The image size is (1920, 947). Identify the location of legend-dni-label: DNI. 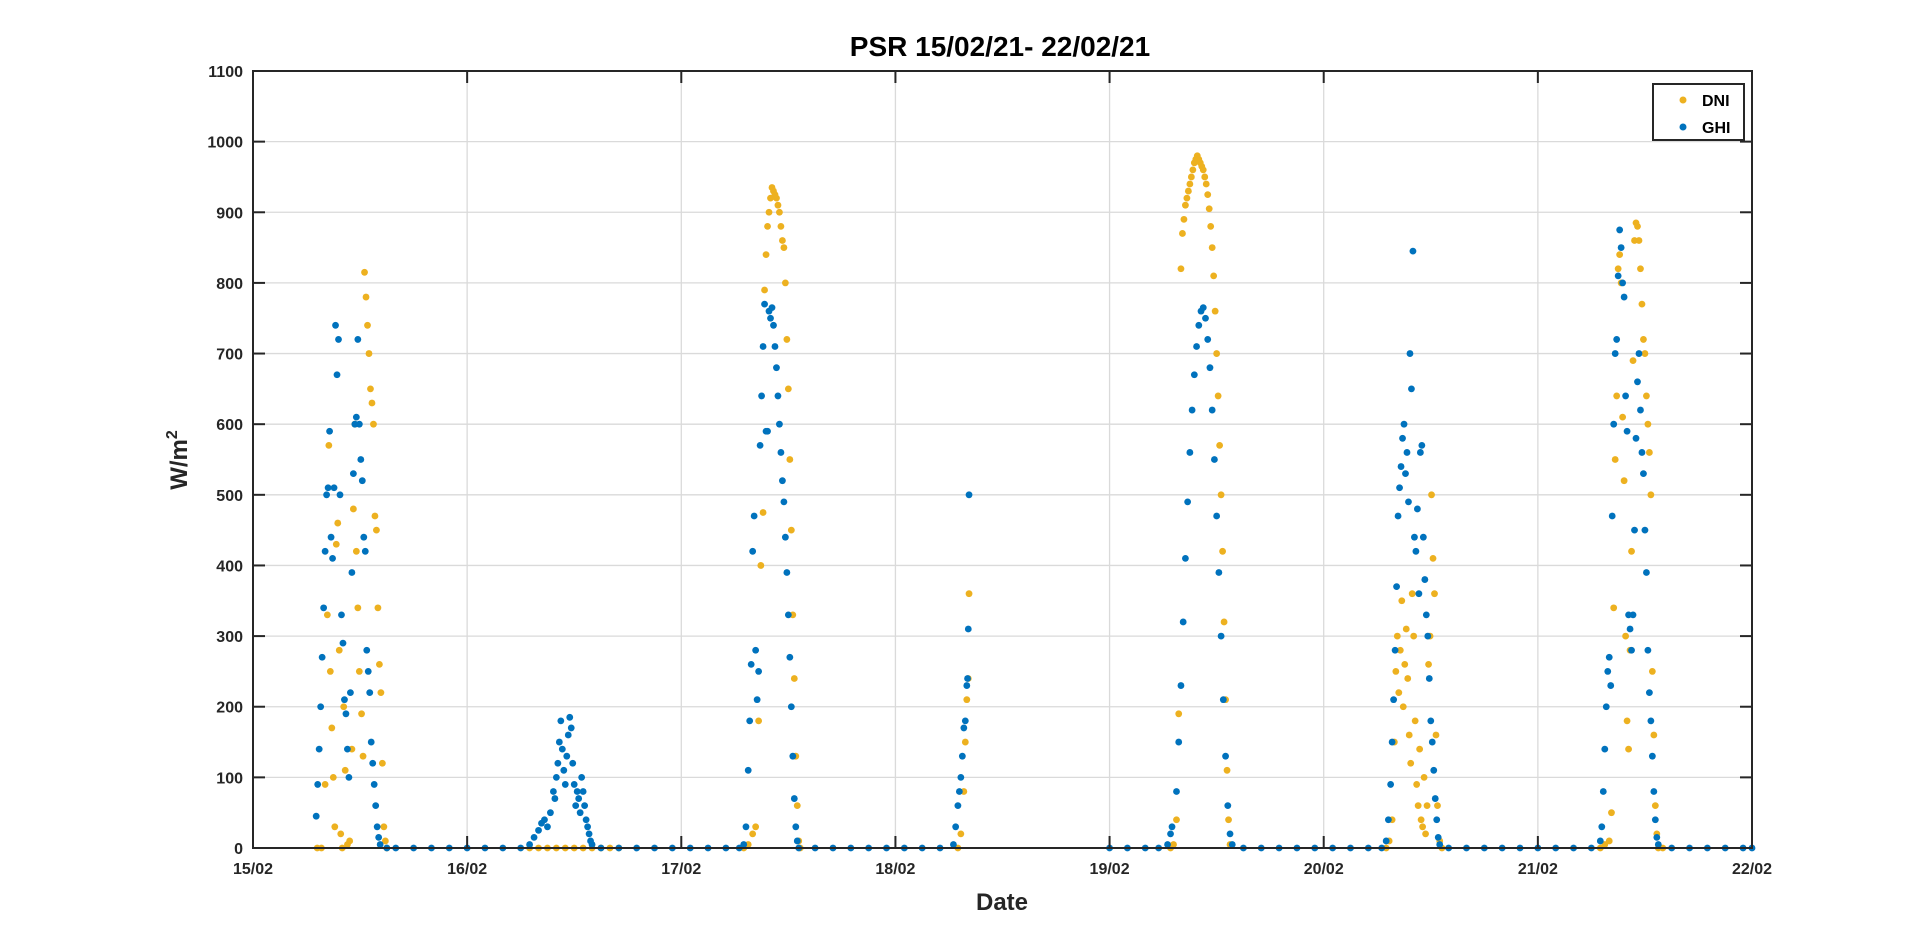
(1716, 101).